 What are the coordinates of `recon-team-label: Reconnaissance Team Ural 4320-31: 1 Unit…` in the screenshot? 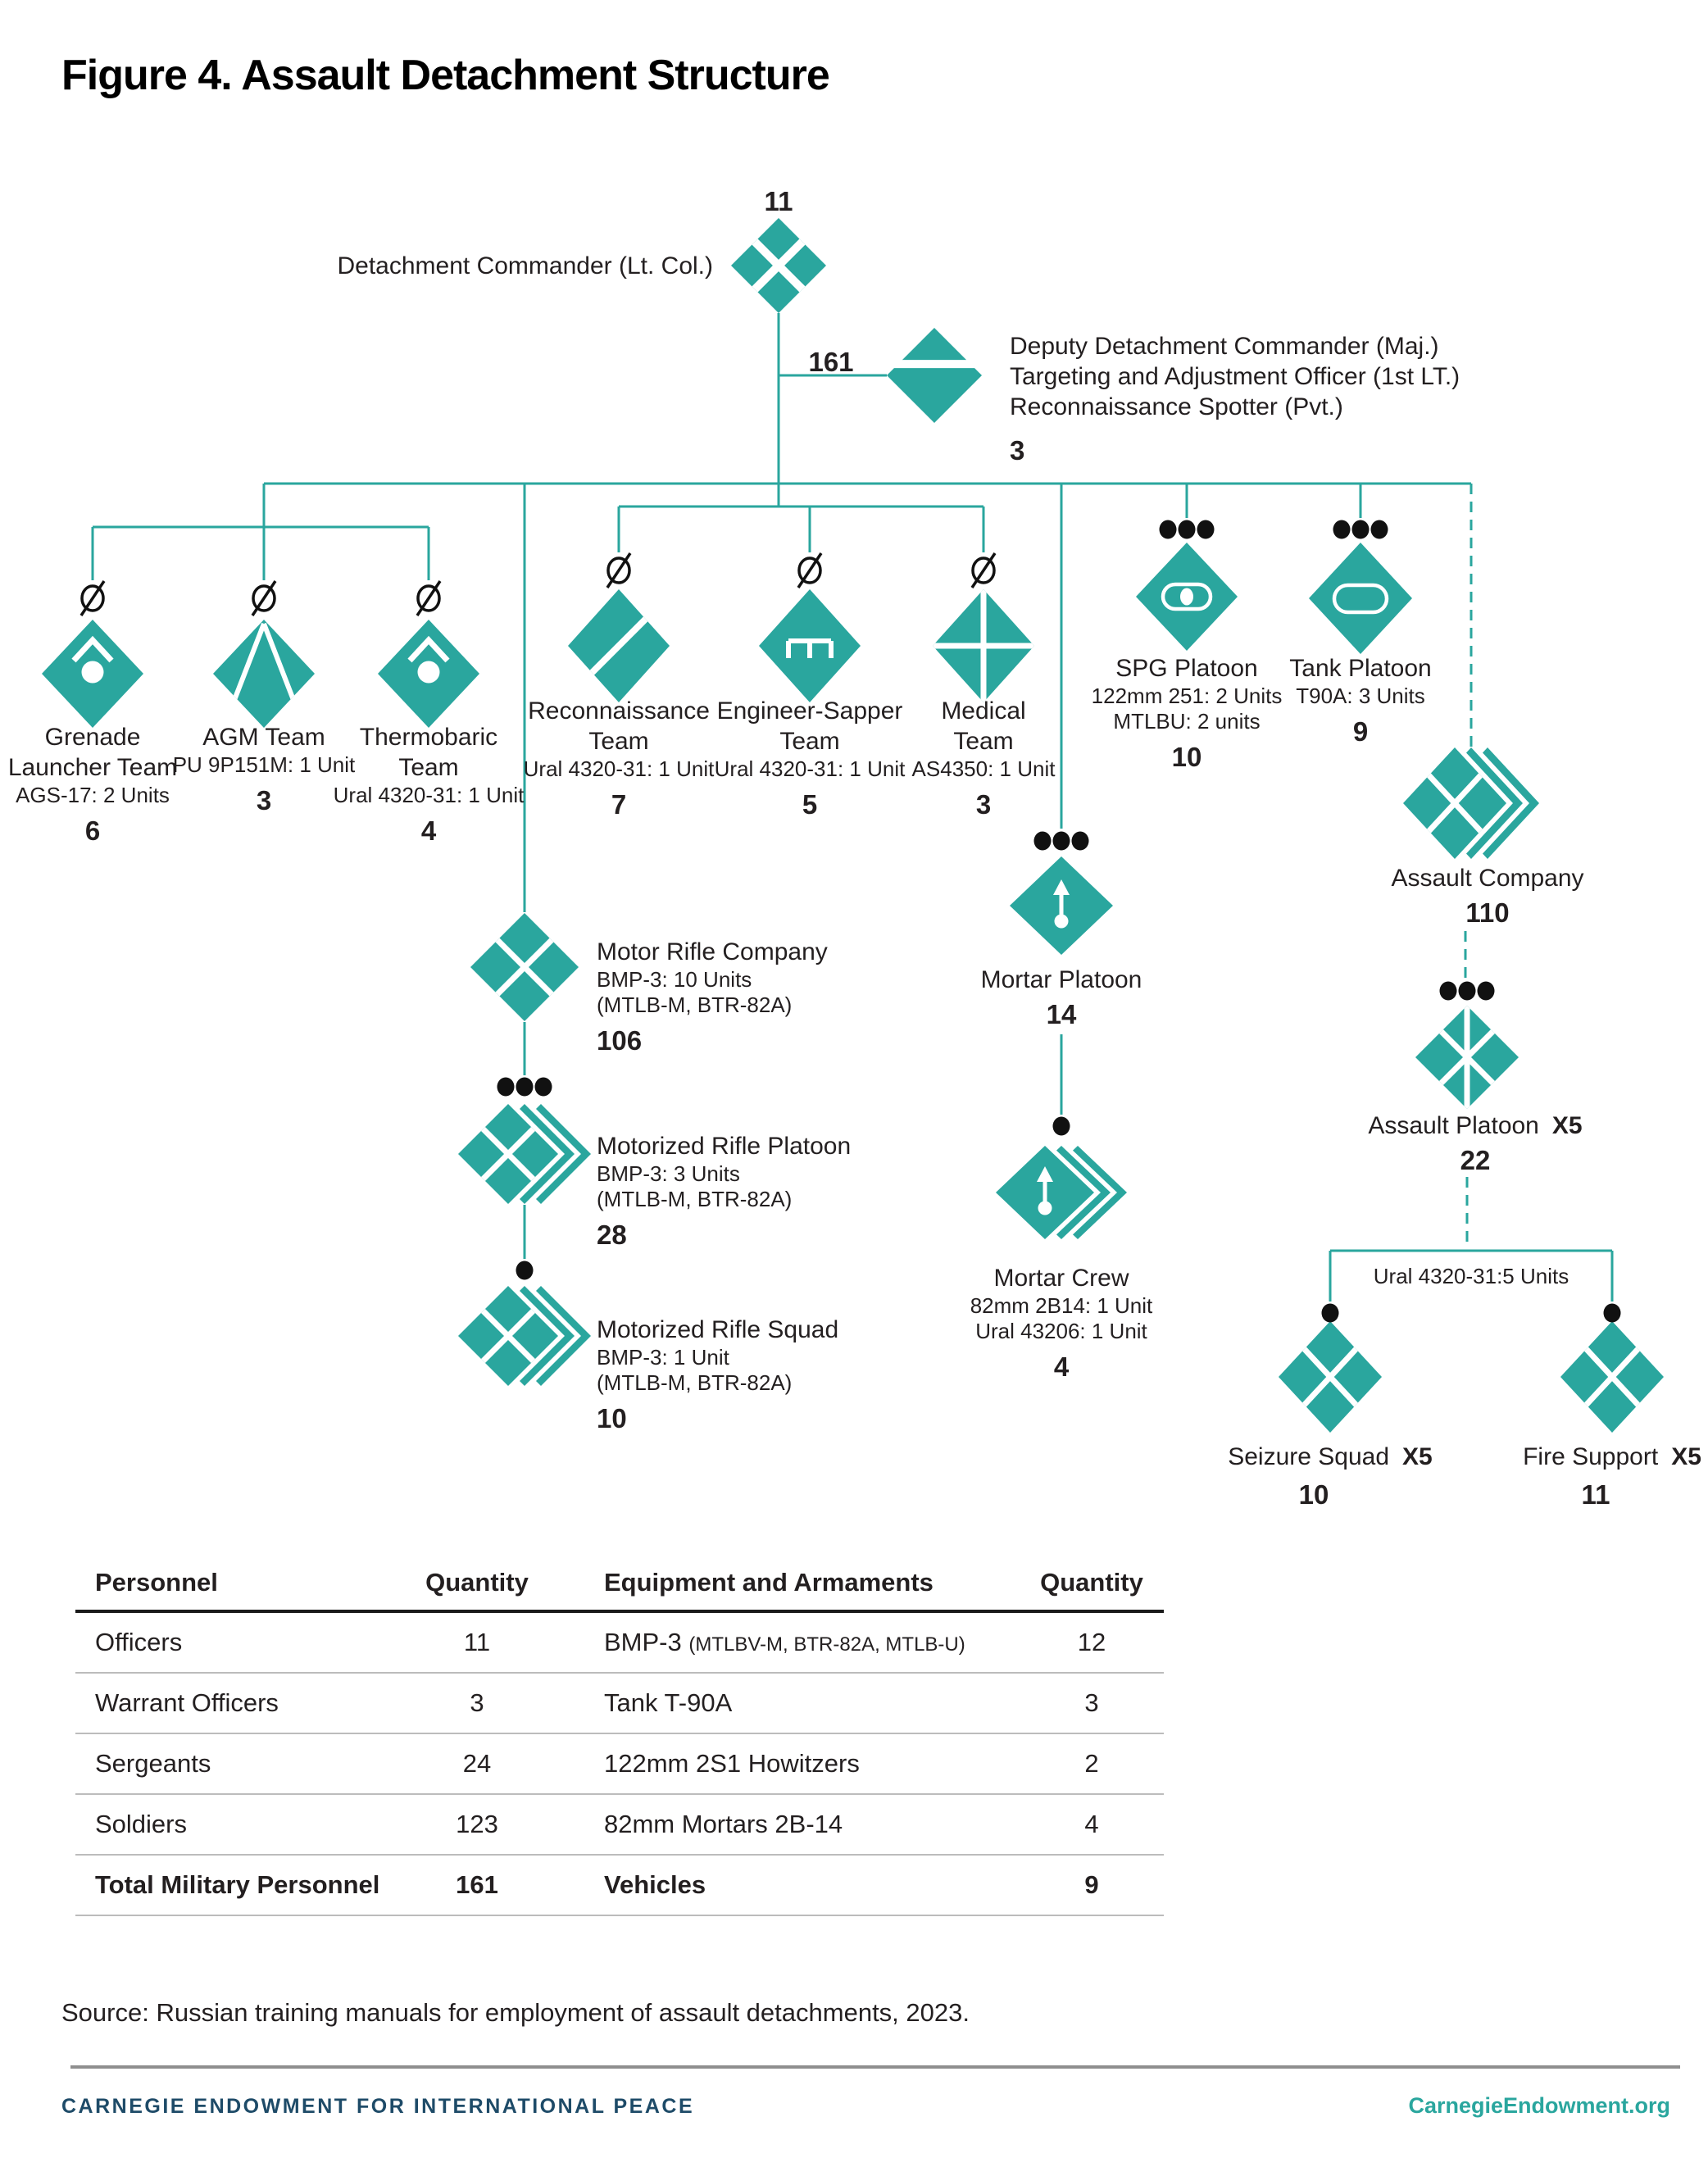 It's located at (618, 758).